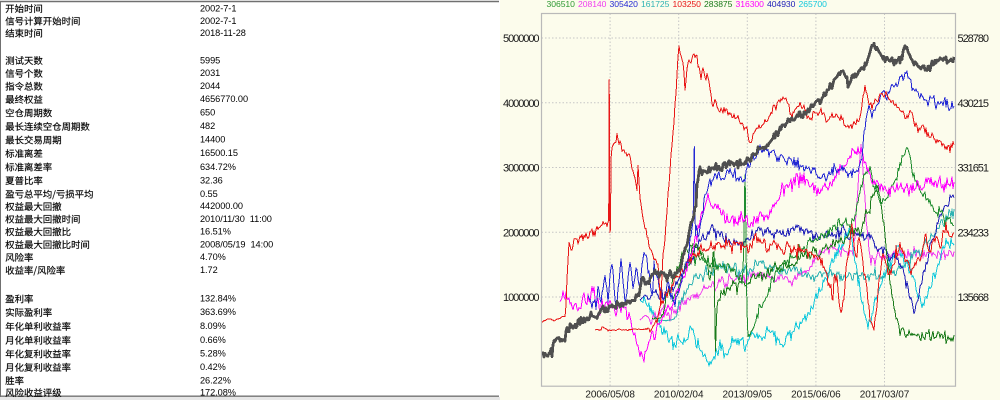 The image size is (1000, 400). What do you see at coordinates (521, 298) in the screenshot?
I see `svg-text: 1000000` at bounding box center [521, 298].